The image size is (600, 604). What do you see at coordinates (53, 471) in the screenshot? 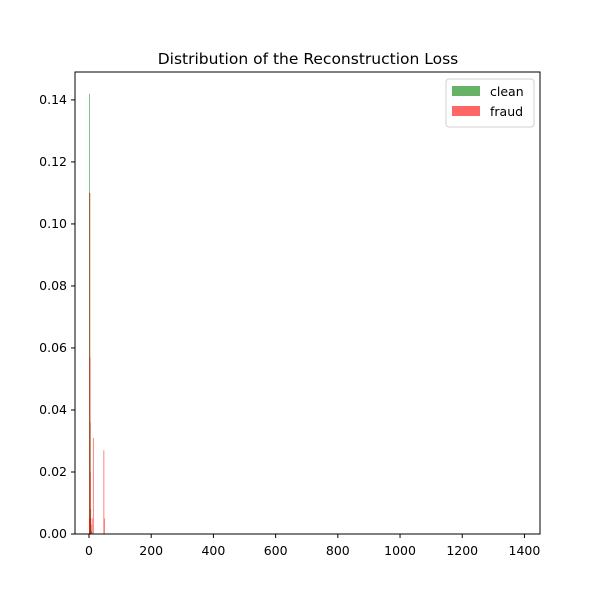
I see `y-tick-label-1: 0.02` at bounding box center [53, 471].